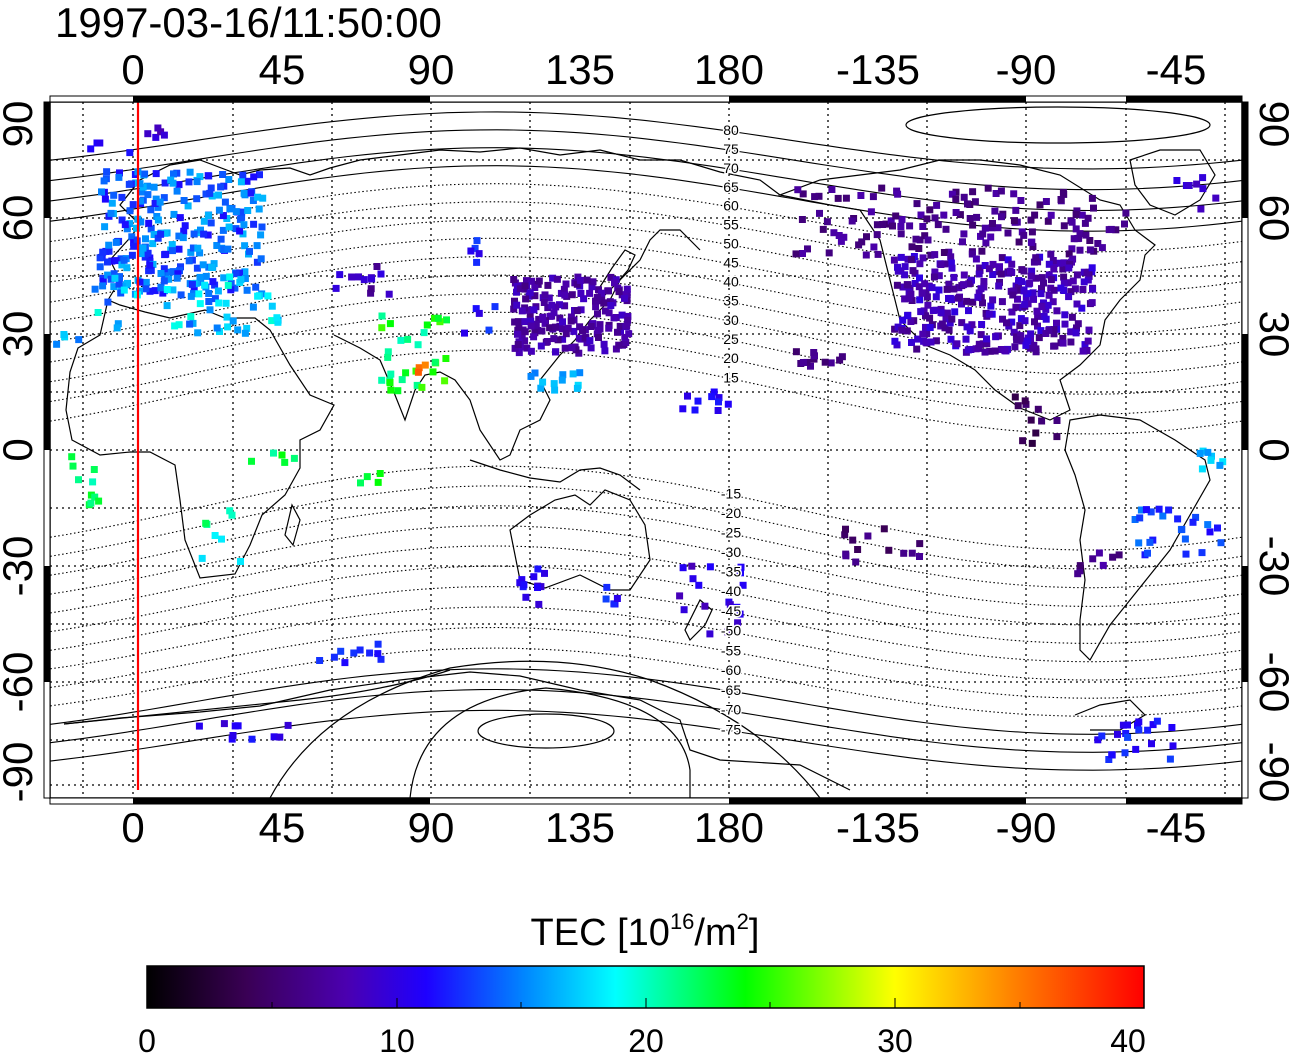  Describe the element at coordinates (731, 493) in the screenshot. I see `mlat-label: -15` at that location.